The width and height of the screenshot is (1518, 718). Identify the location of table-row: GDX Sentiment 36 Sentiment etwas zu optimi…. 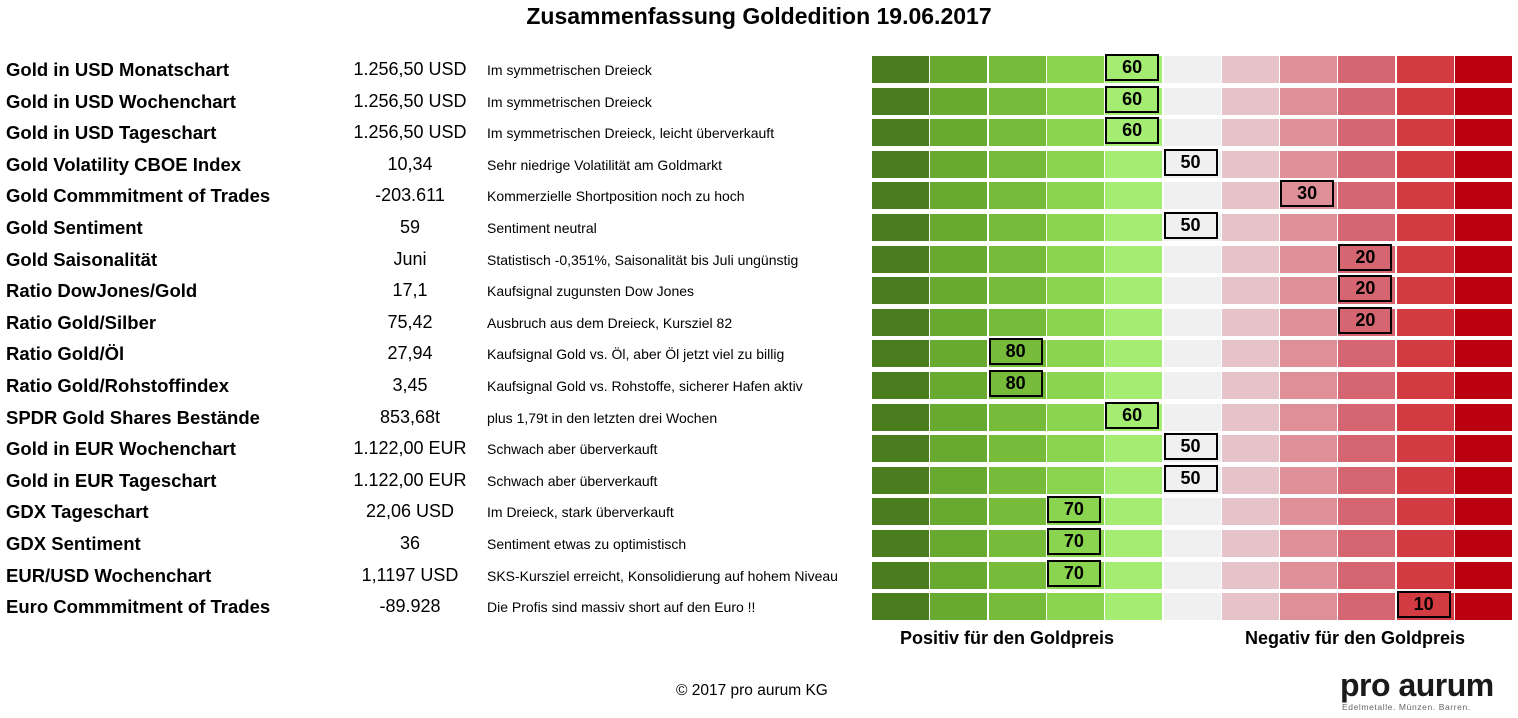
(759, 543).